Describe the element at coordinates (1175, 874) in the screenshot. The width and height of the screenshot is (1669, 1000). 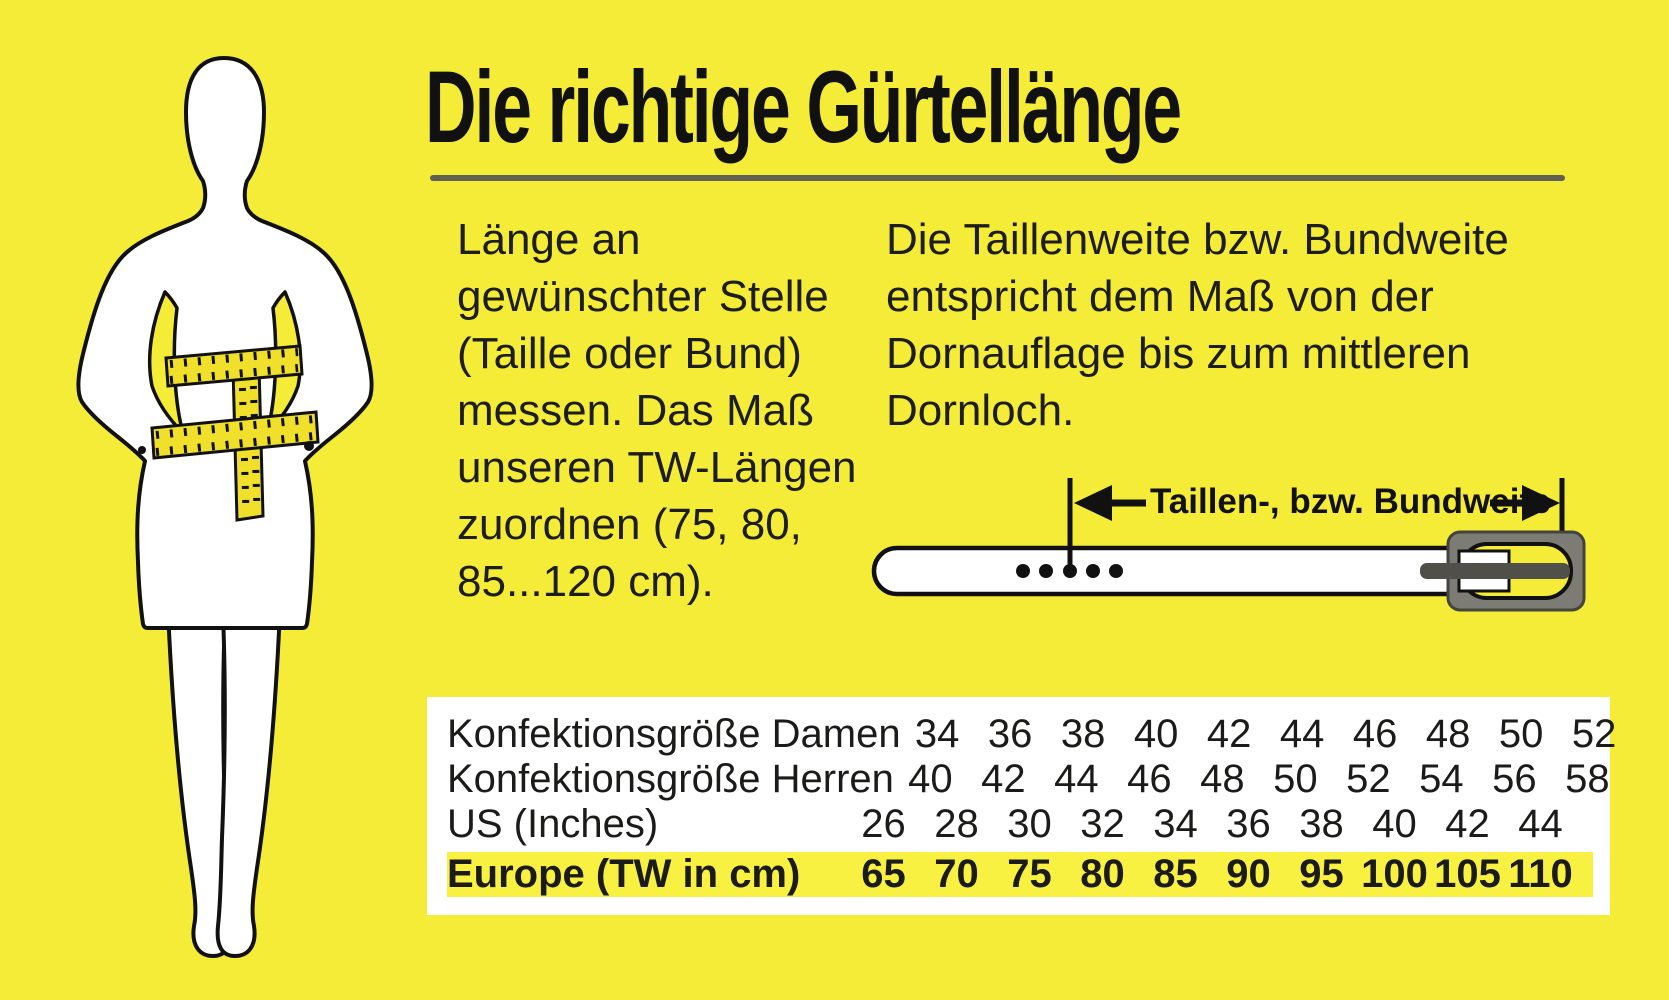
I see `size-value: 85` at that location.